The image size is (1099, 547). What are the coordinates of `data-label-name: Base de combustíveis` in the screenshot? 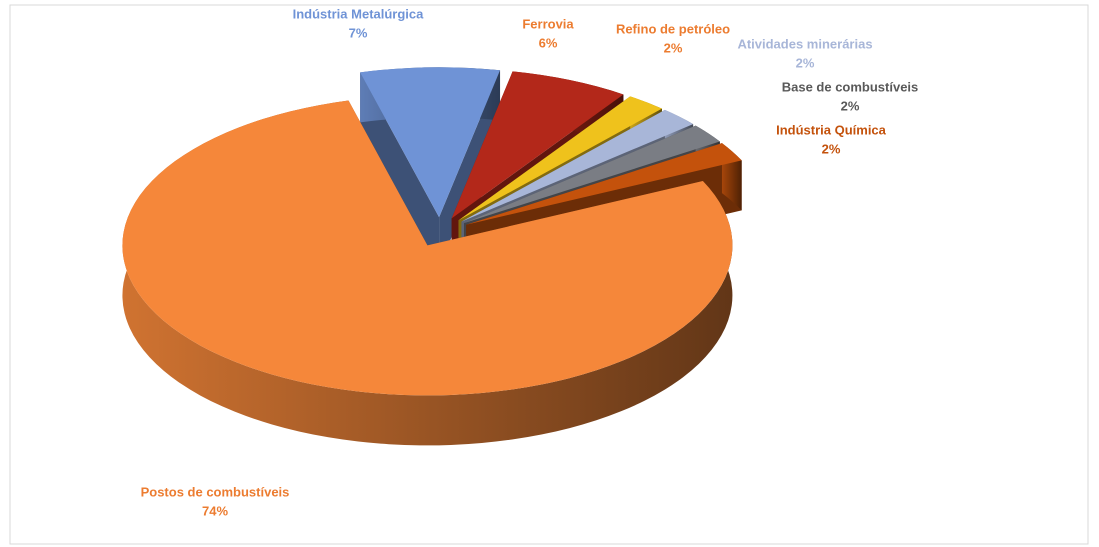 It's located at (850, 86).